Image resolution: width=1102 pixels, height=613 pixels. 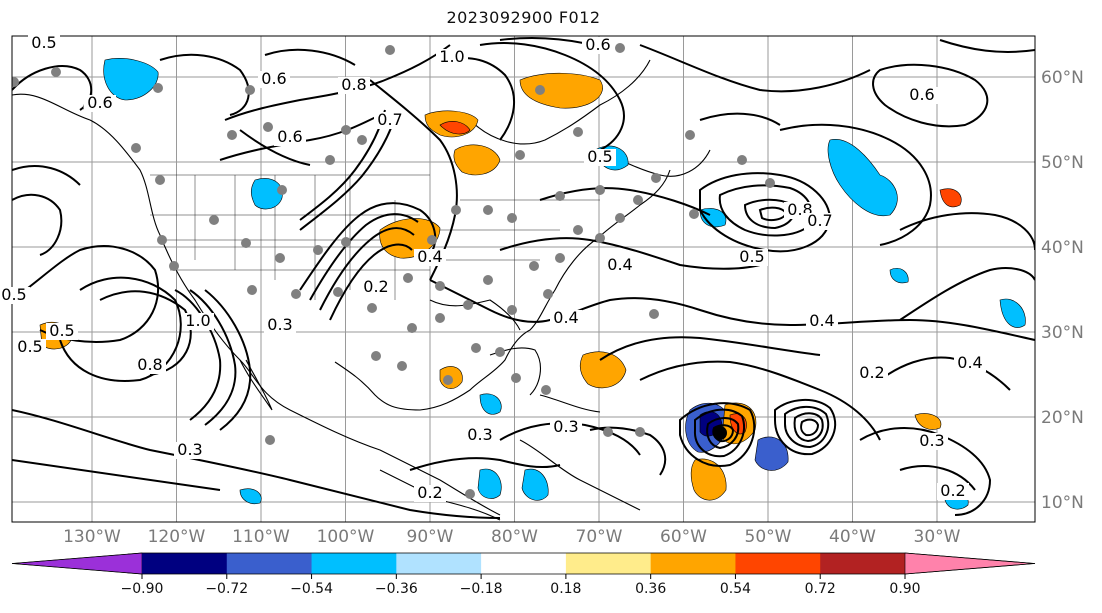 I want to click on colorbar-tick-label: 0.36, so click(x=650, y=589).